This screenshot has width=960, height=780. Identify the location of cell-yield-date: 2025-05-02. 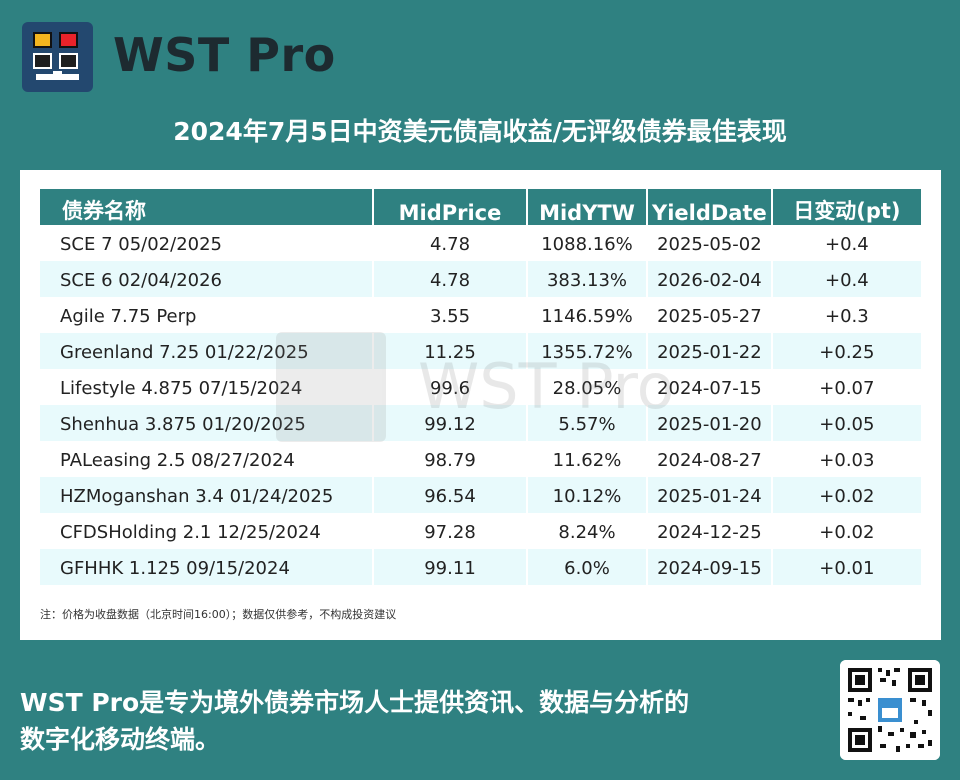
(710, 243).